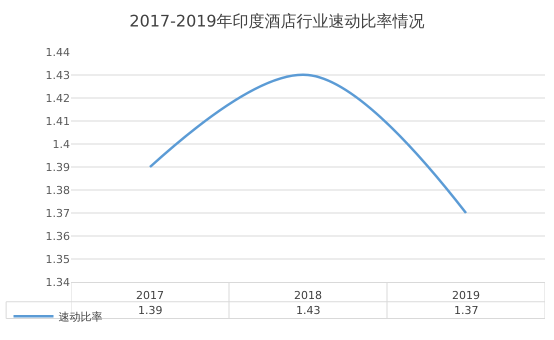  Describe the element at coordinates (58, 213) in the screenshot. I see `y-tick-label: 1.37` at that location.